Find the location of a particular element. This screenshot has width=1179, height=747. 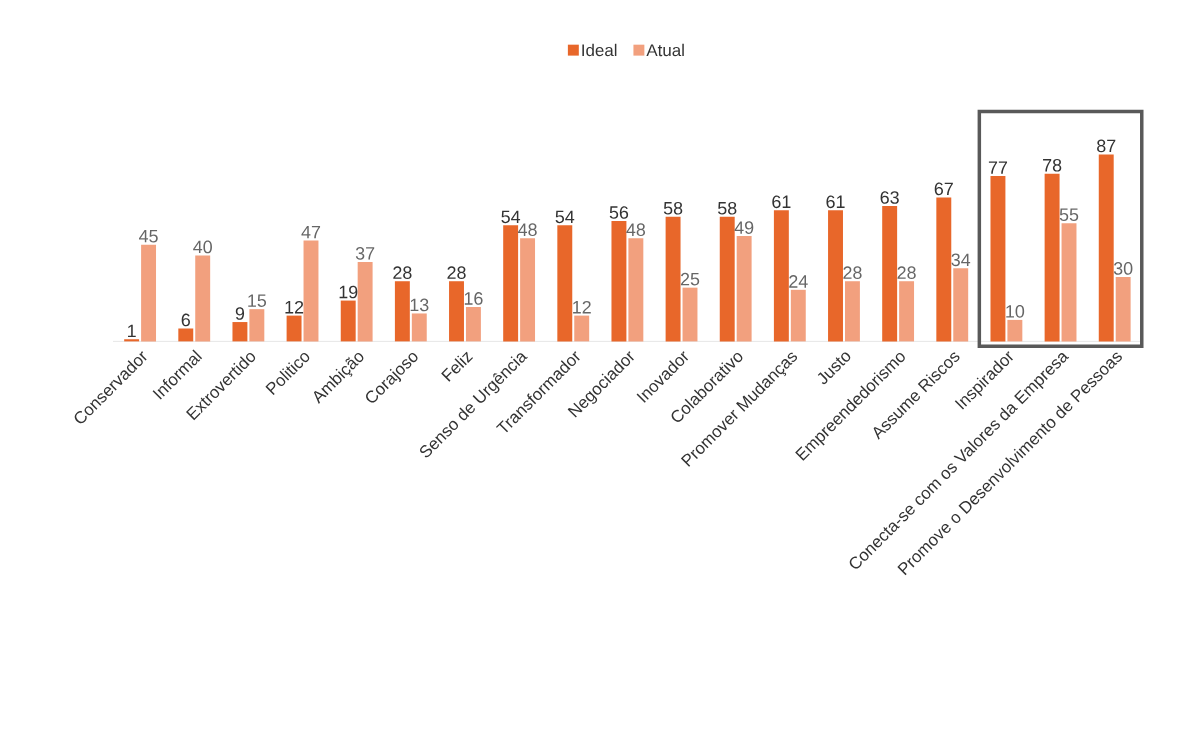

data-label: 1 is located at coordinates (132, 330).